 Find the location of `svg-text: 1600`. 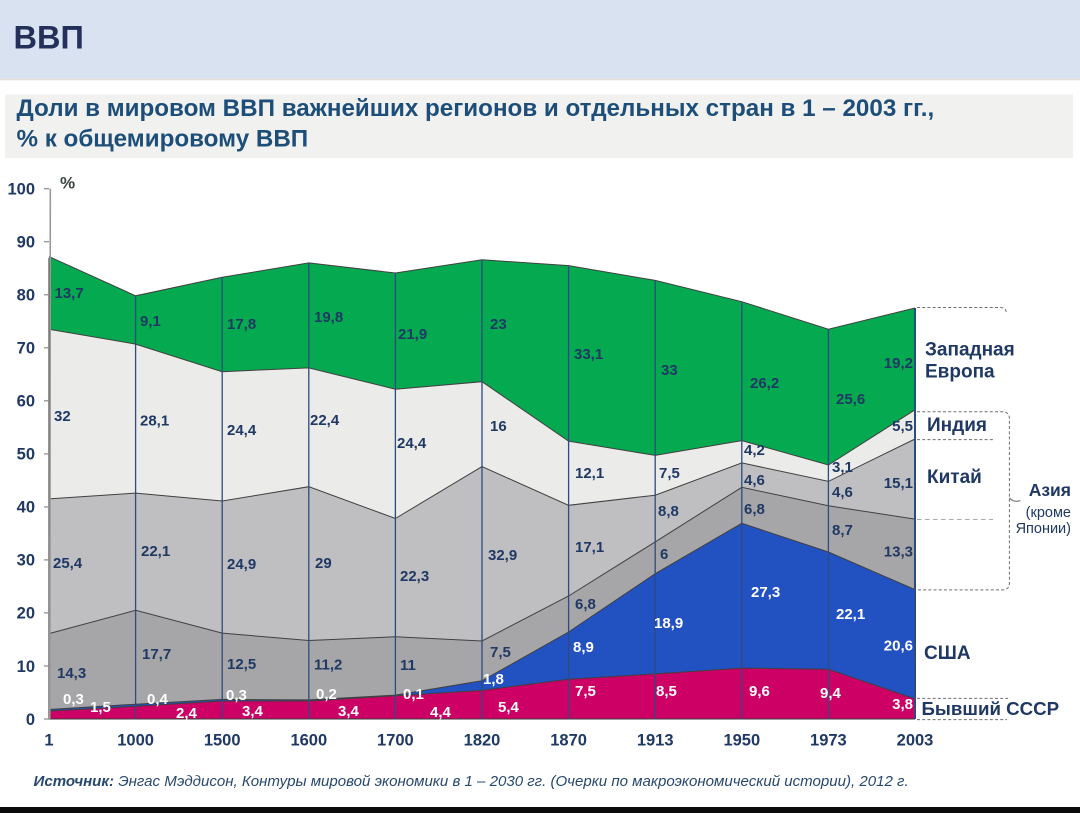

svg-text: 1600 is located at coordinates (308, 741).